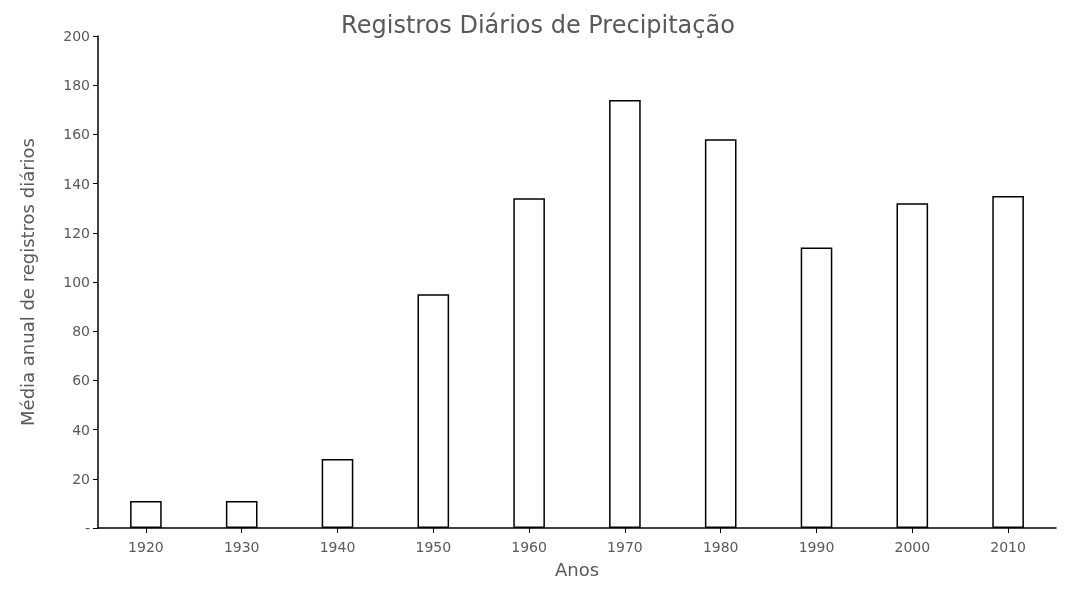  What do you see at coordinates (816, 547) in the screenshot?
I see `x-tick-label: 1990` at bounding box center [816, 547].